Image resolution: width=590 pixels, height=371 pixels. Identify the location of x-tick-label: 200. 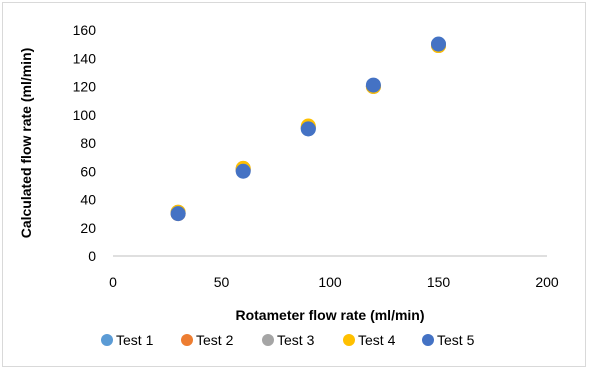
(547, 282).